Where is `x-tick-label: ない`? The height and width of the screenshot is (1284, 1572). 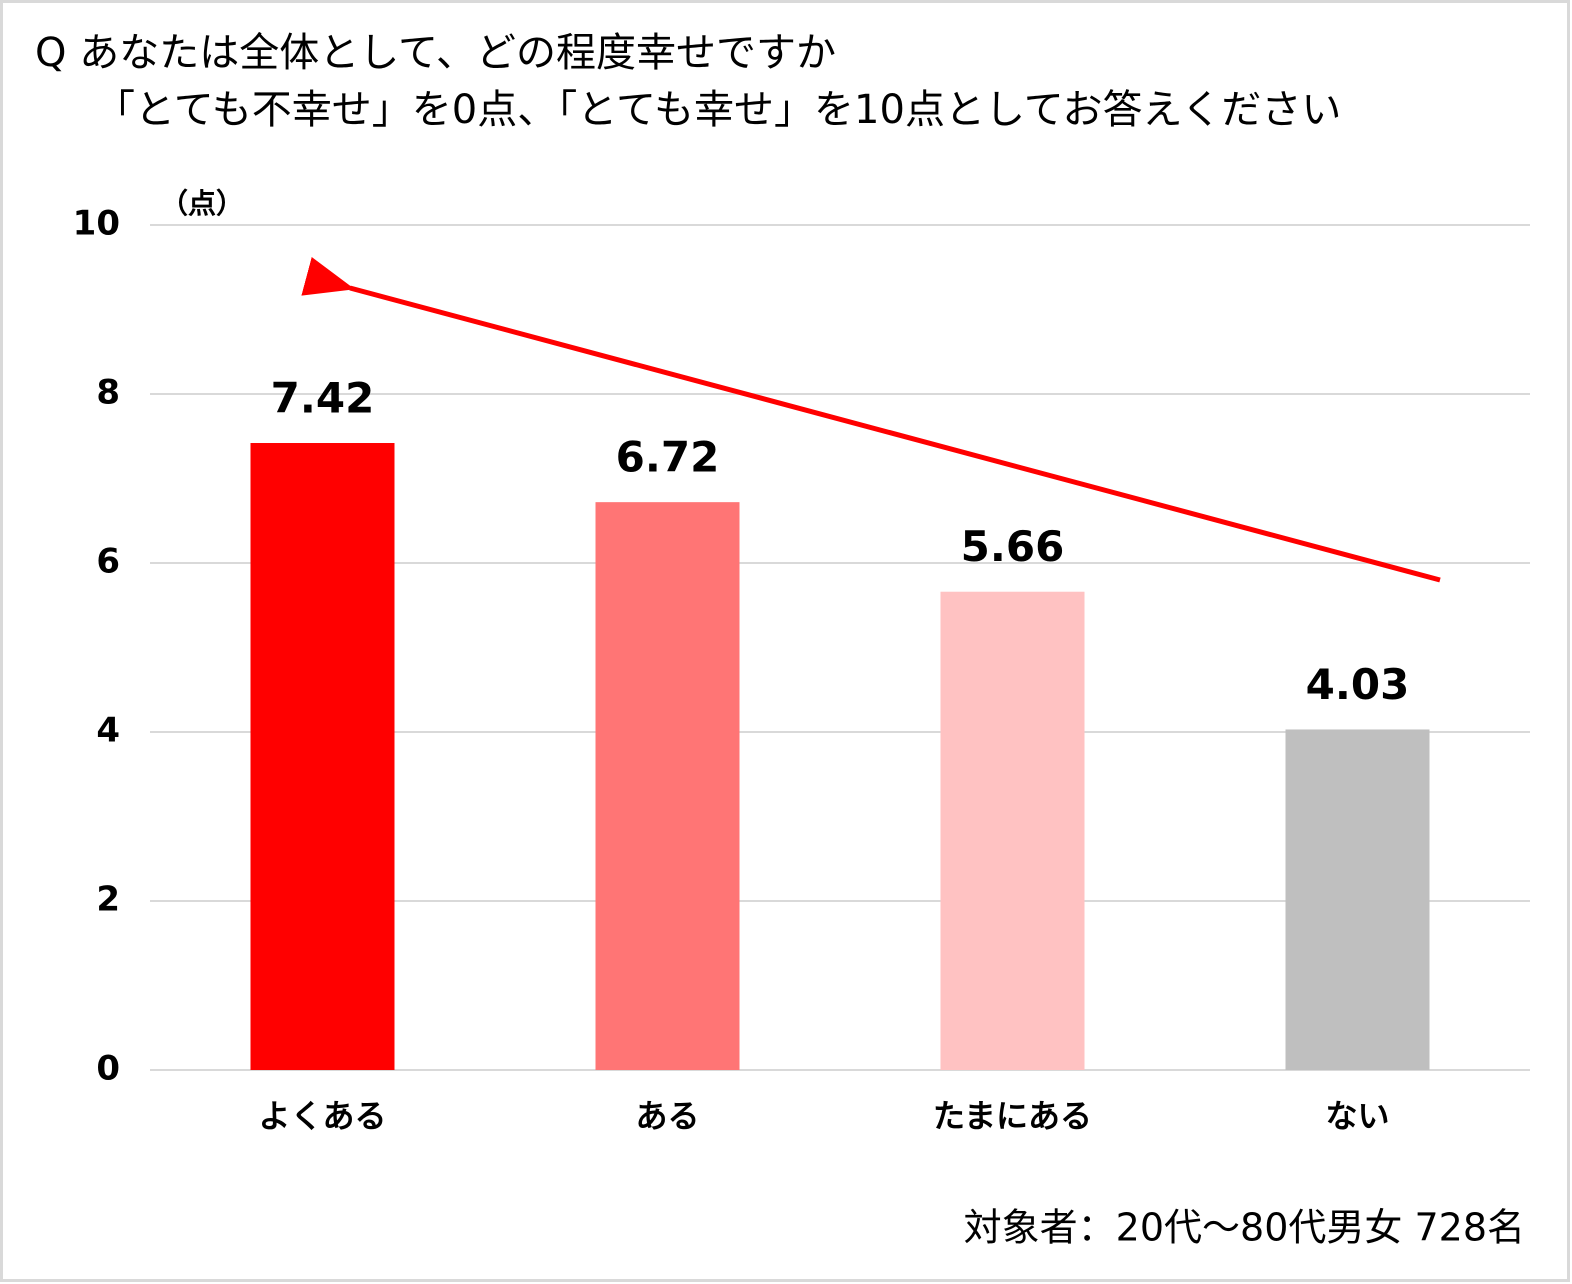
x-tick-label: ない is located at coordinates (1357, 1116).